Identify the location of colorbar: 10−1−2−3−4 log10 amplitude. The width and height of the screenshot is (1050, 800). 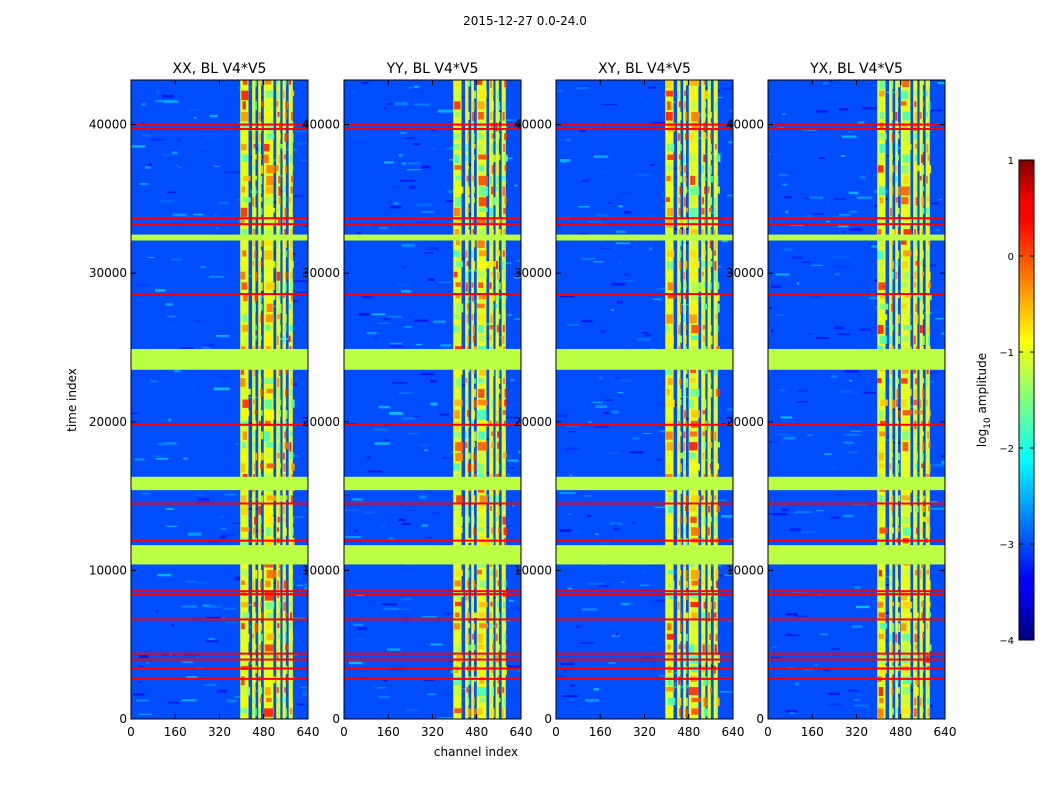
(1005, 401).